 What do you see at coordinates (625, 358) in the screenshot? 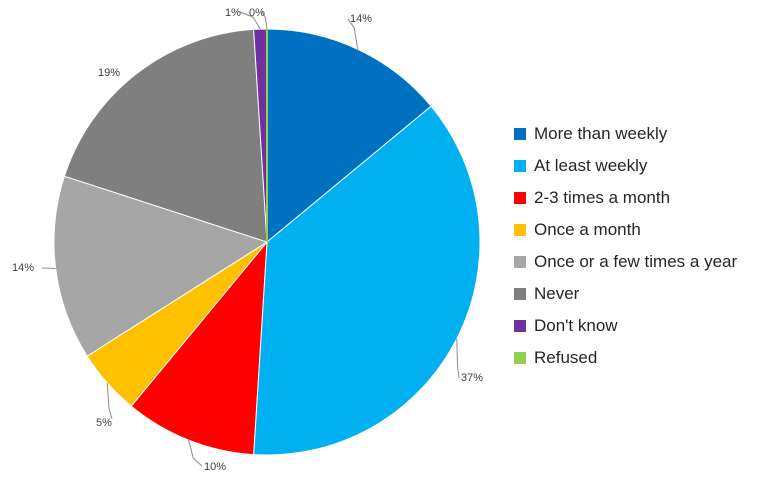
I see `legend-item-refused: Refused` at bounding box center [625, 358].